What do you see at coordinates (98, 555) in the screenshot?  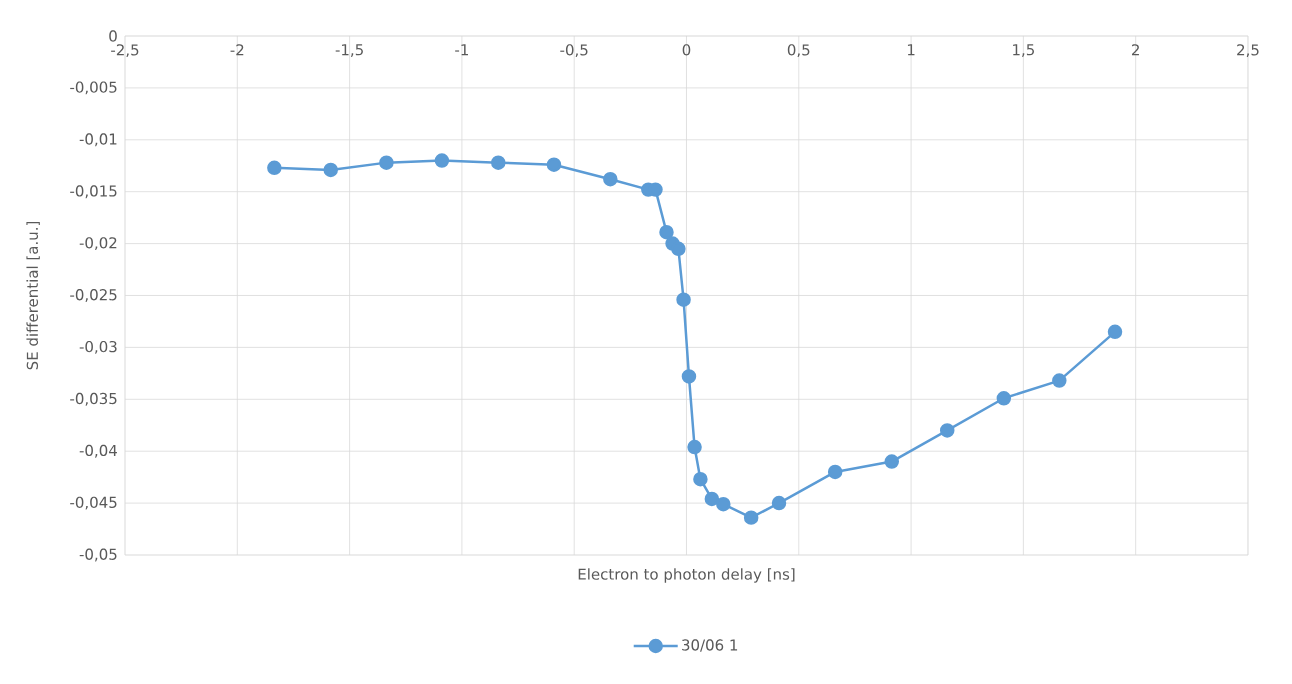 I see `y-tick-label: -0,05` at bounding box center [98, 555].